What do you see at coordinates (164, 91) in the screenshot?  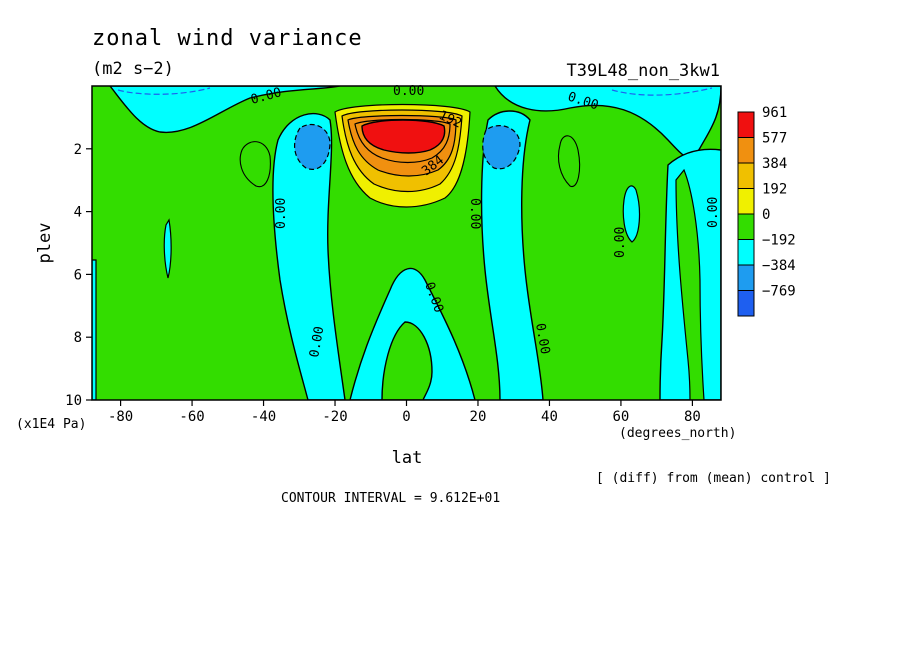 I see `contour-top-dashed-left` at bounding box center [164, 91].